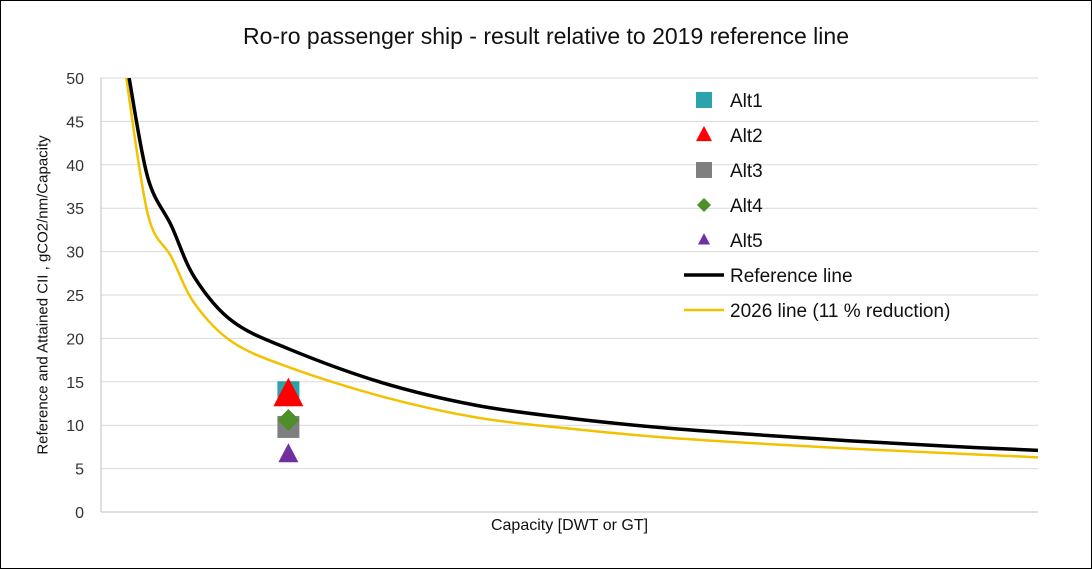 The width and height of the screenshot is (1092, 569). I want to click on legend-swatch-alt4, so click(704, 205).